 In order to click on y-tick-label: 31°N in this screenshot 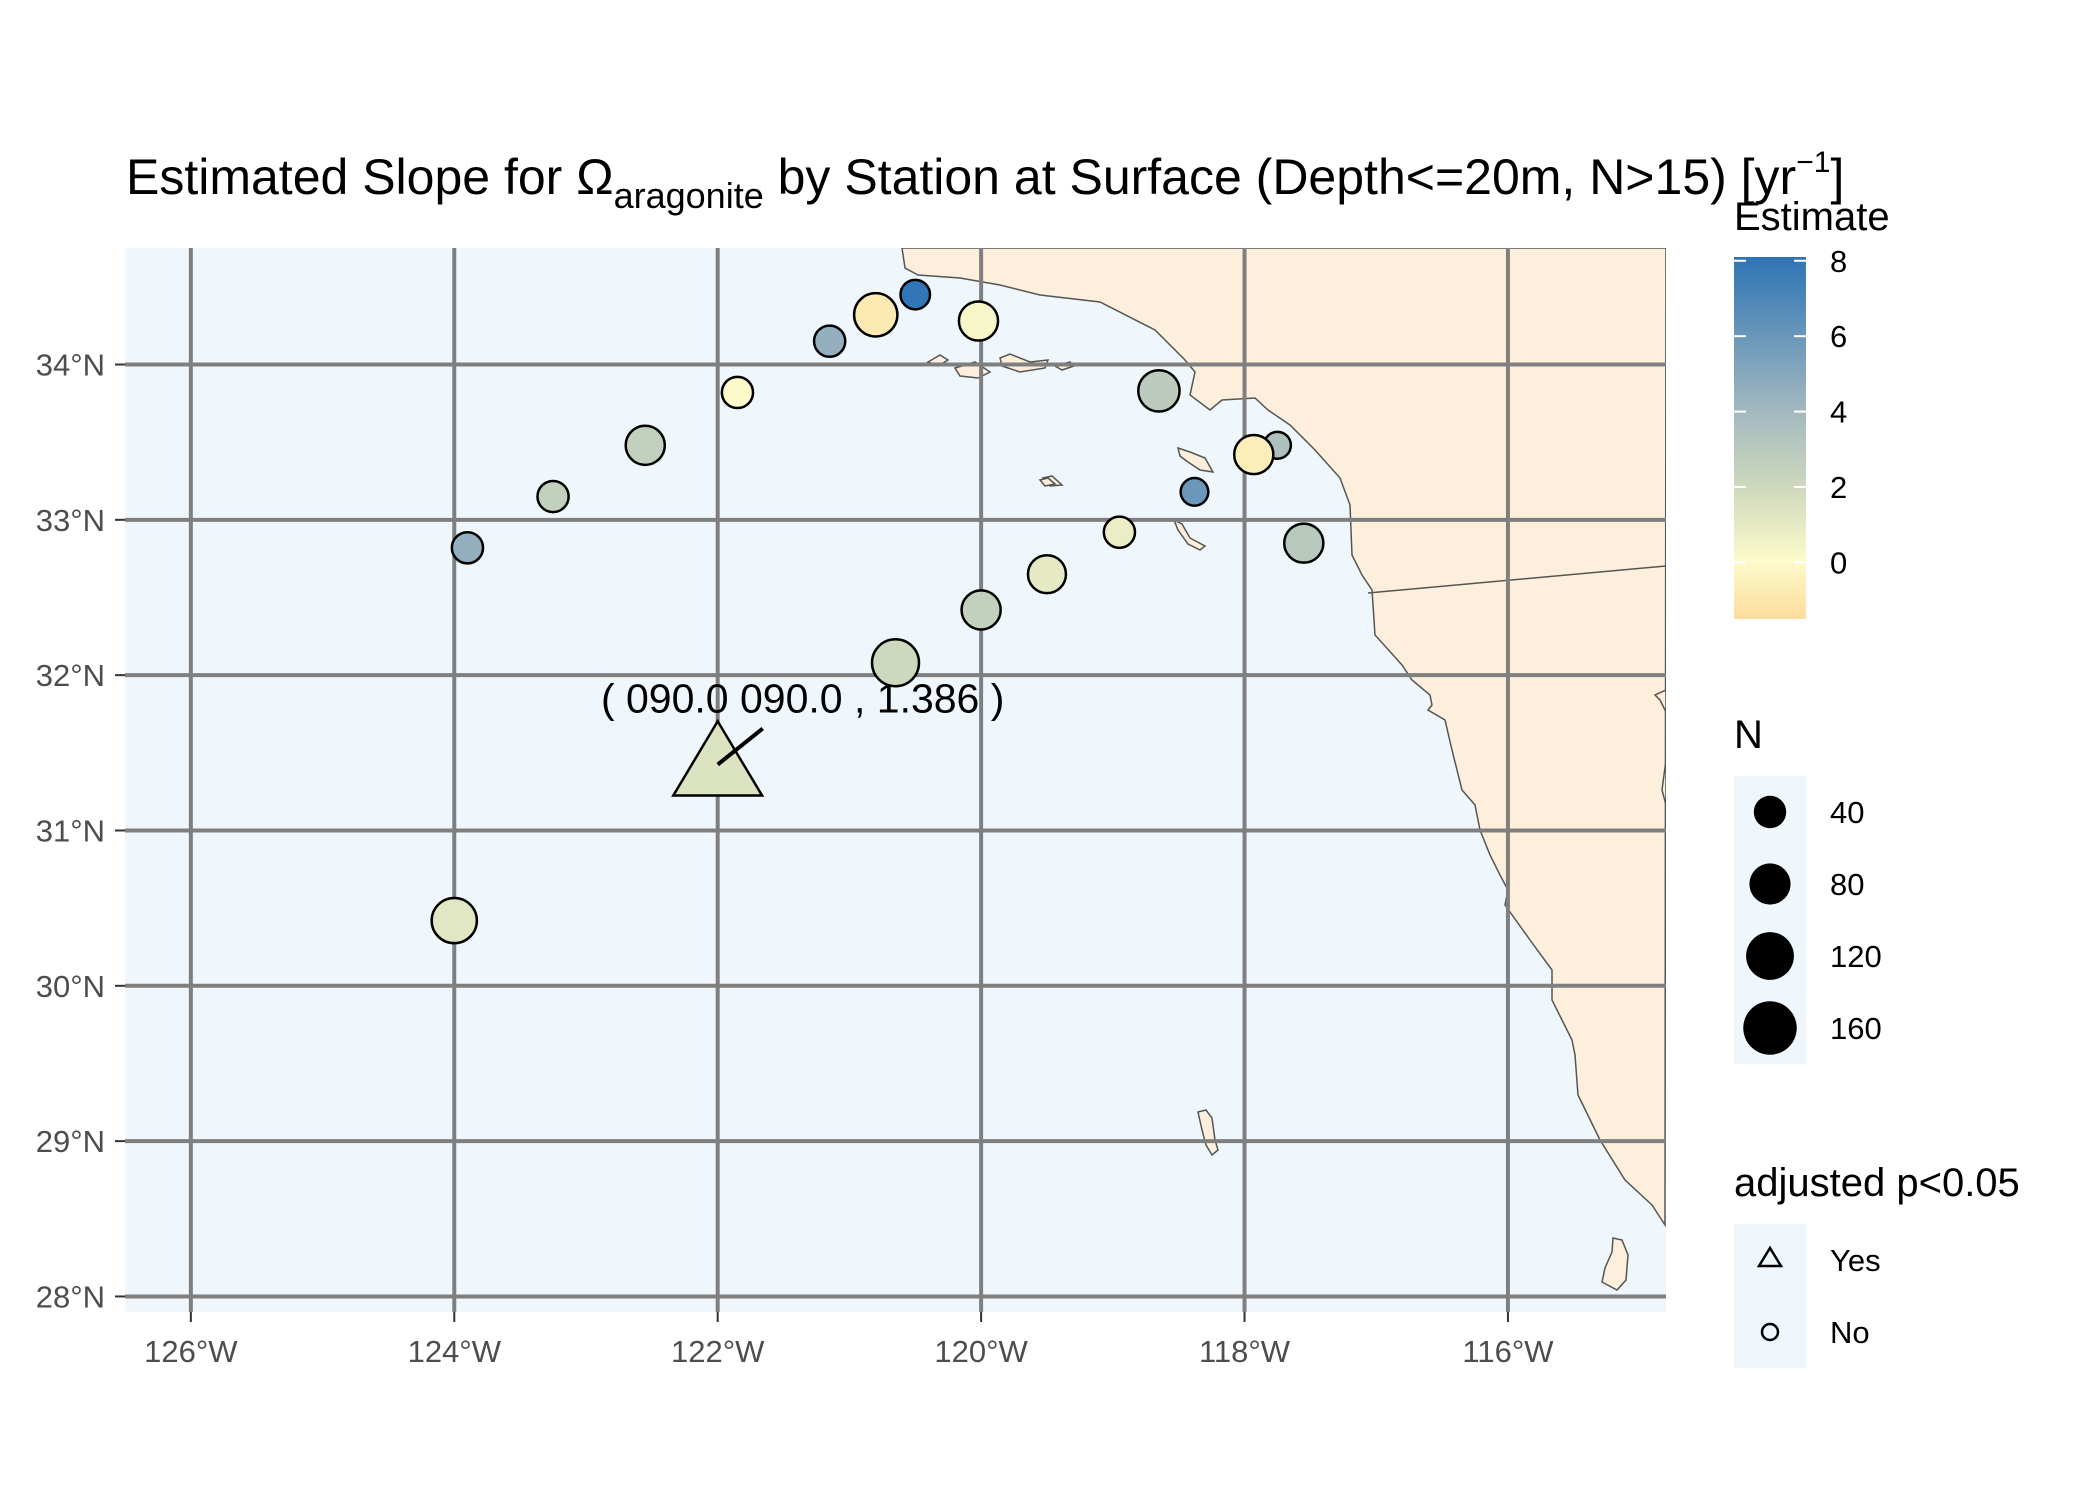, I will do `click(70, 830)`.